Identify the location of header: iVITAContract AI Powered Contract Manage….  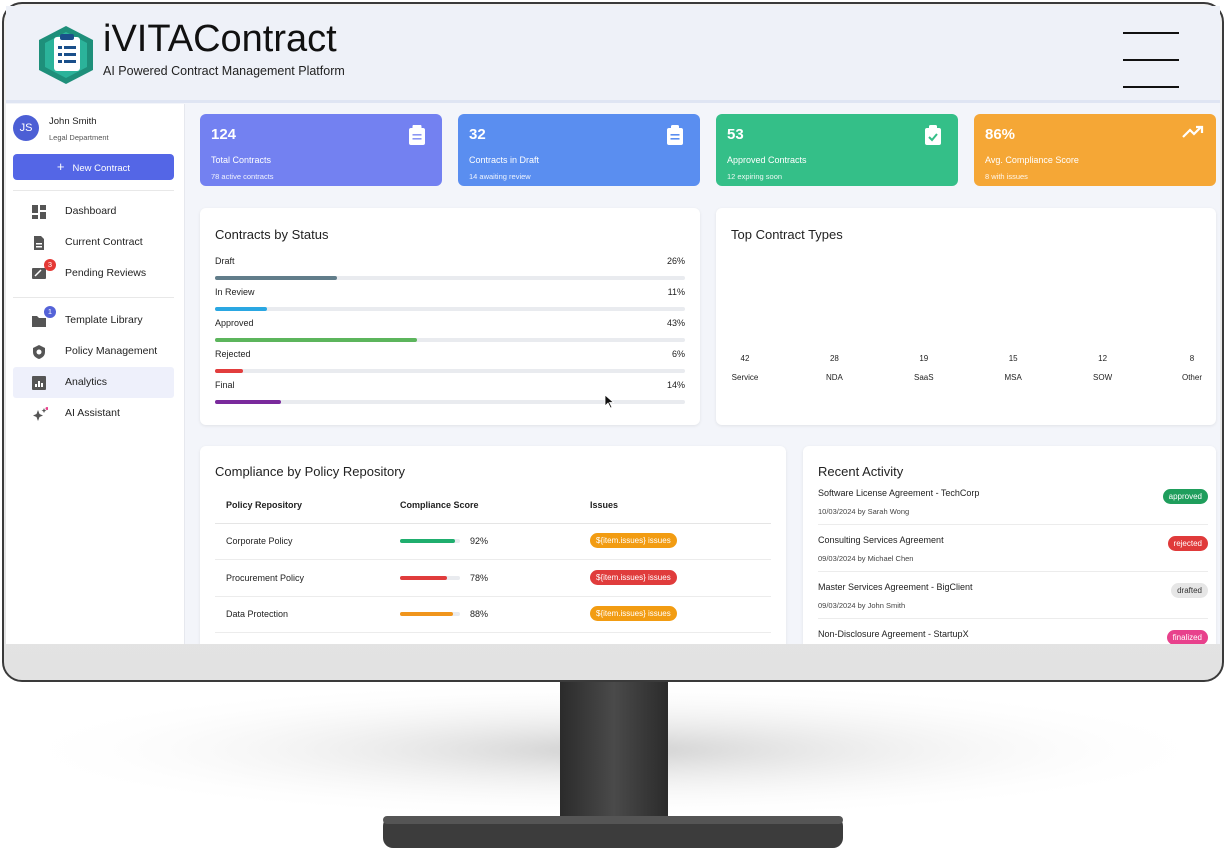
(613, 53).